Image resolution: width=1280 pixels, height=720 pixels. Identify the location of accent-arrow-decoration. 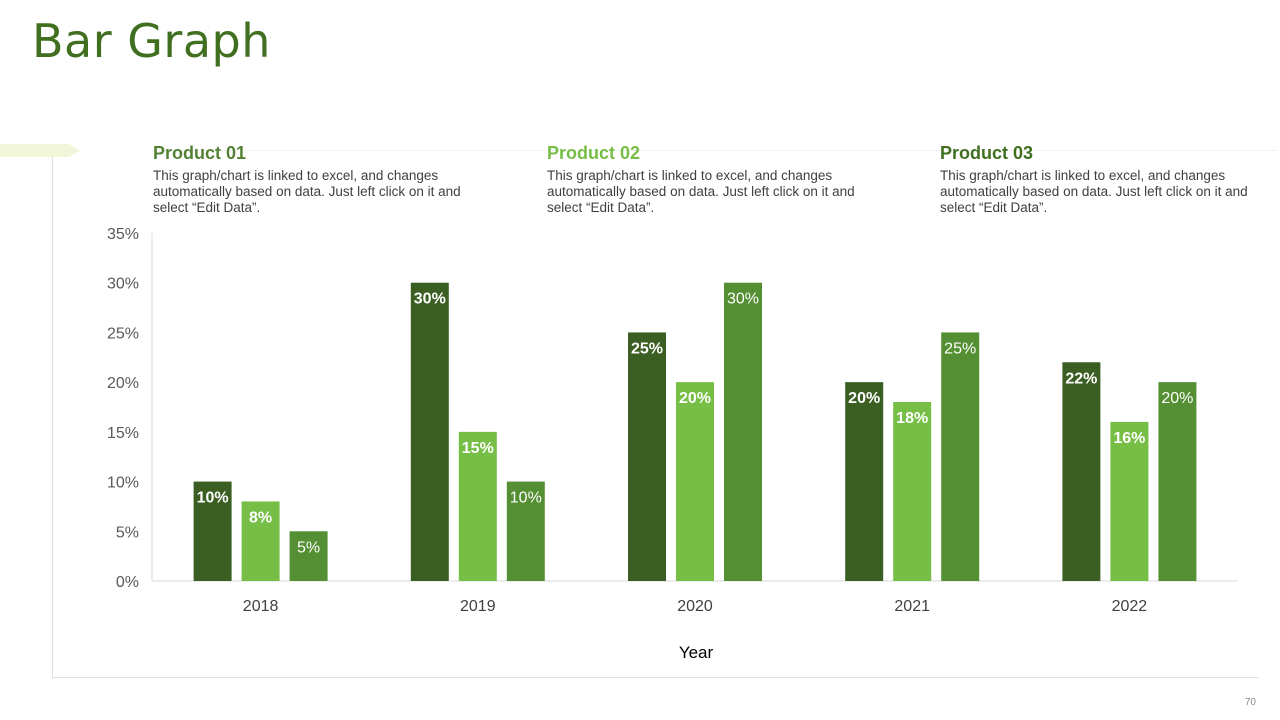
(40, 150).